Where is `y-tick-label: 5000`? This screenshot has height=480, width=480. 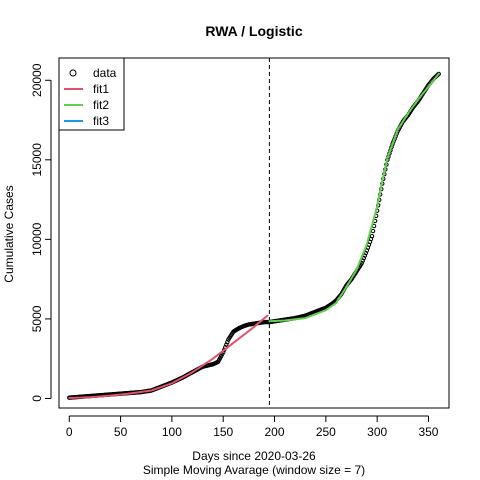
y-tick-label: 5000 is located at coordinates (37, 318).